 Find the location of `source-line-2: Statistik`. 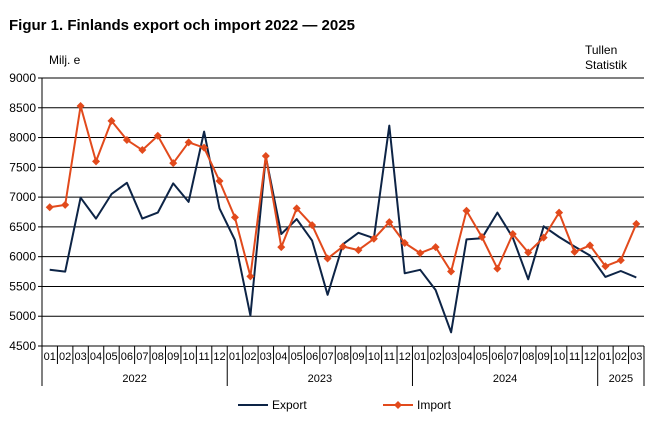

source-line-2: Statistik is located at coordinates (606, 65).